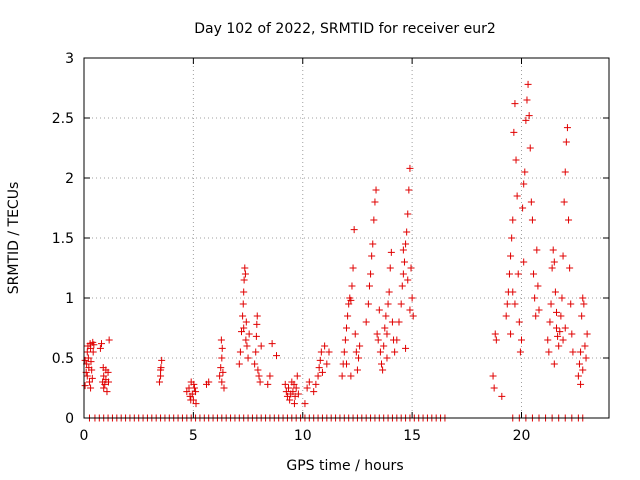 The height and width of the screenshot is (480, 640). What do you see at coordinates (69, 299) in the screenshot?
I see `y-tick-label: 1` at bounding box center [69, 299].